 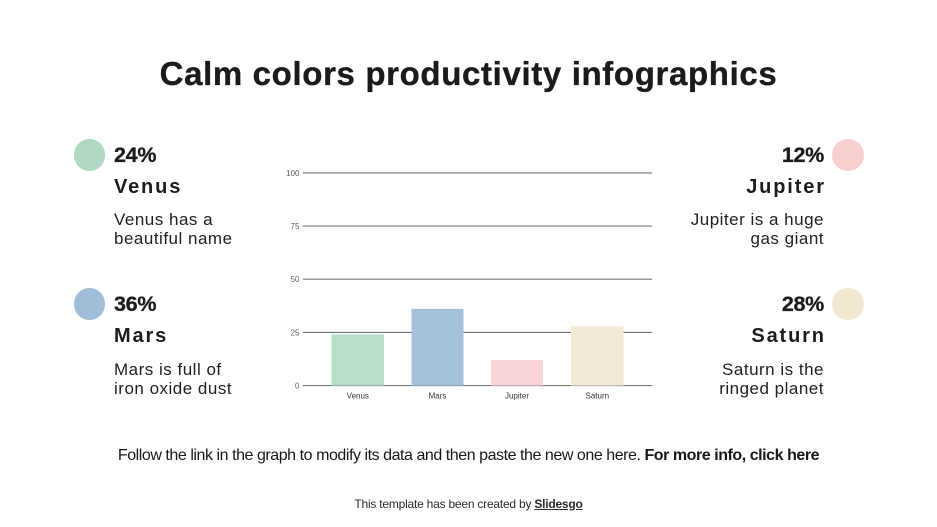 What do you see at coordinates (358, 395) in the screenshot?
I see `svg-text: Venus` at bounding box center [358, 395].